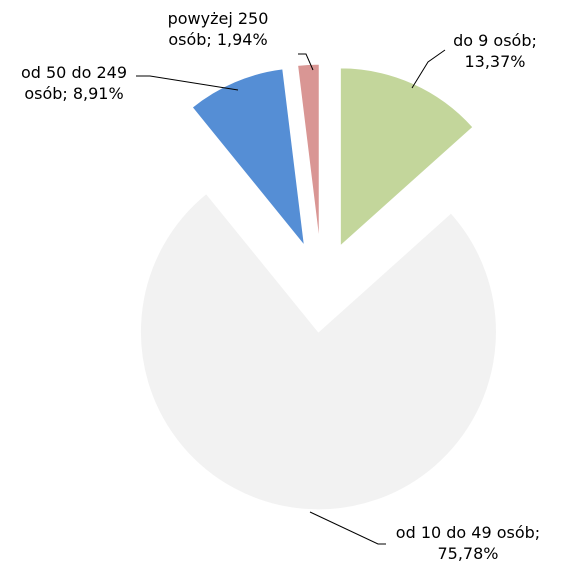 Image resolution: width=566 pixels, height=572 pixels. Describe the element at coordinates (74, 83) in the screenshot. I see `data-label: od 50 do 249 osób; 8,91%` at that location.